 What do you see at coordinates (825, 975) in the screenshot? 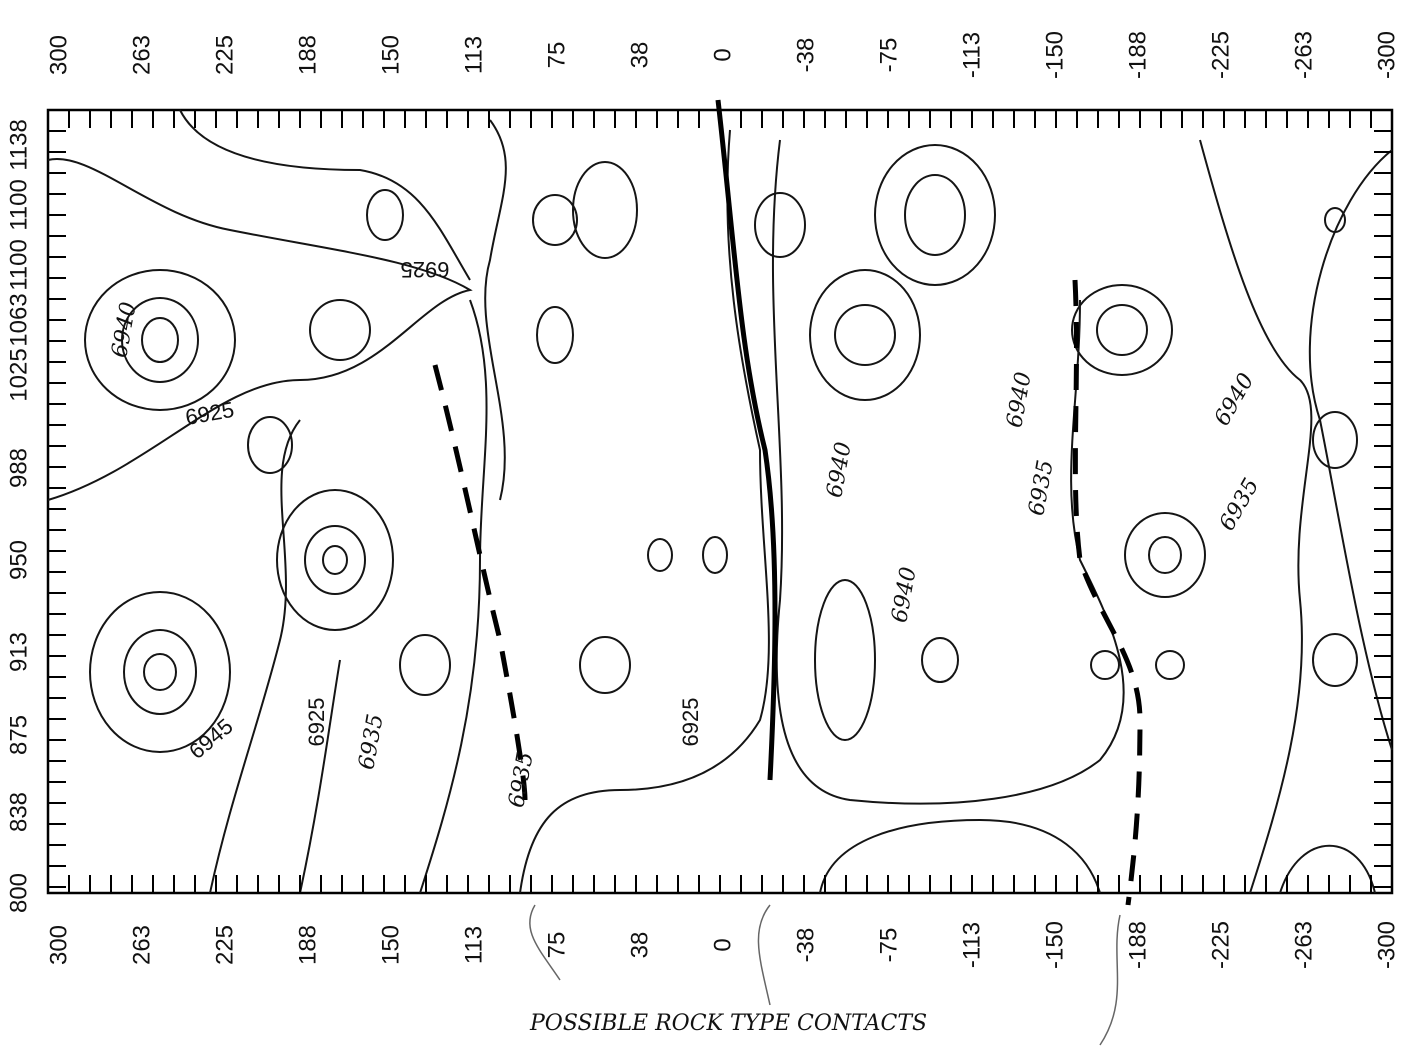
I see `annotation-arrows` at bounding box center [825, 975].